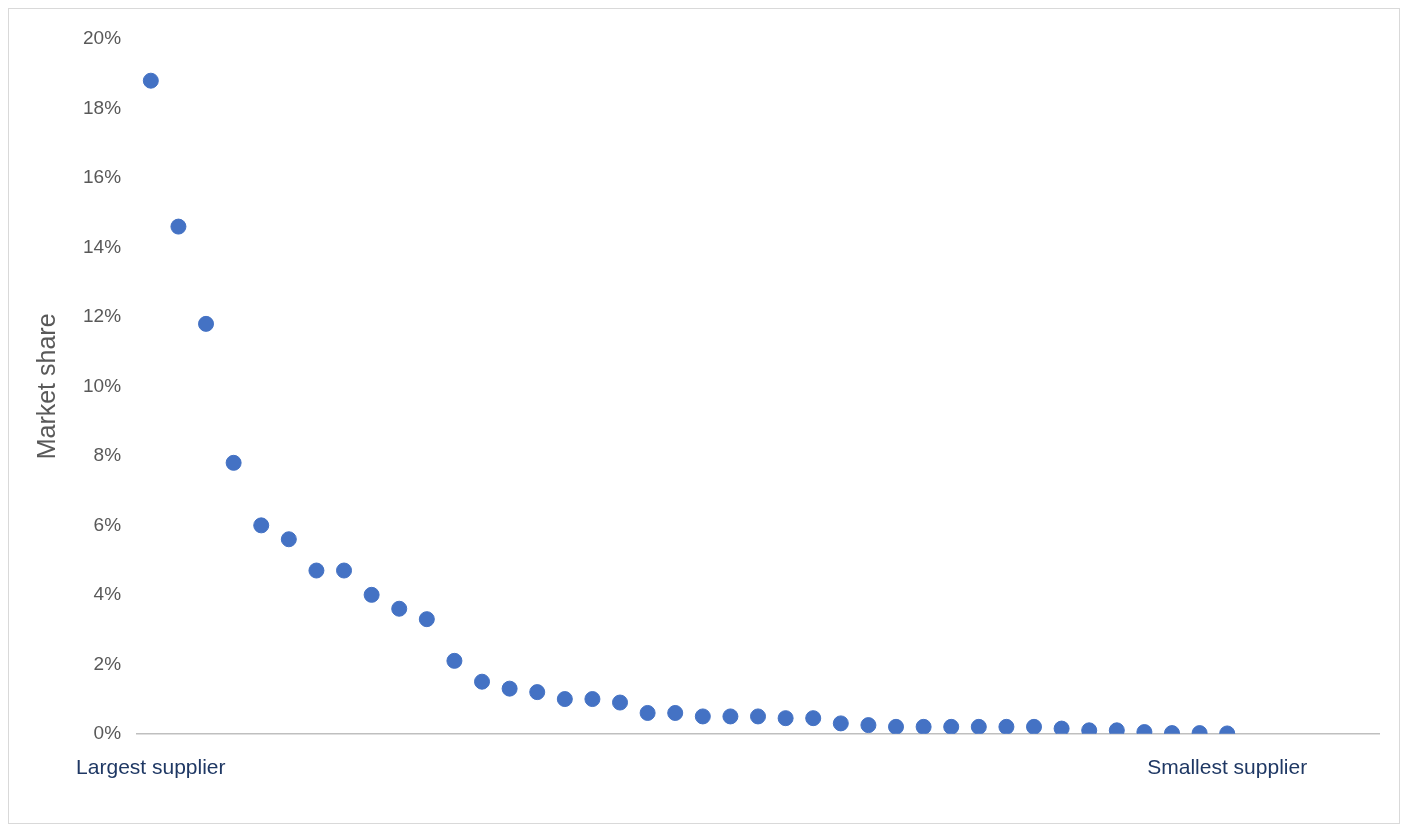 Image resolution: width=1408 pixels, height=832 pixels. Describe the element at coordinates (102, 177) in the screenshot. I see `y-tick-label: 16%` at that location.